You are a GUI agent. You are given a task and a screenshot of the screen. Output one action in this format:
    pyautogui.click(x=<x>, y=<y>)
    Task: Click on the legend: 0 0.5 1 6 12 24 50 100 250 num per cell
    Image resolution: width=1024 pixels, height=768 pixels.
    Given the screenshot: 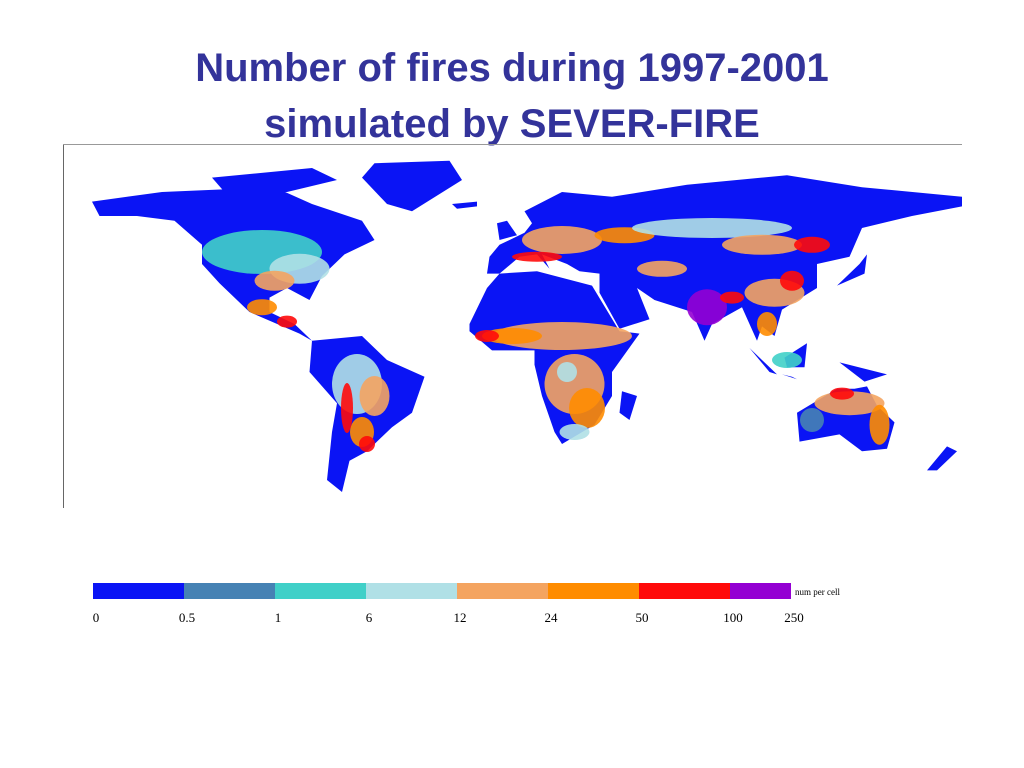 What is the action you would take?
    pyautogui.click(x=466, y=604)
    